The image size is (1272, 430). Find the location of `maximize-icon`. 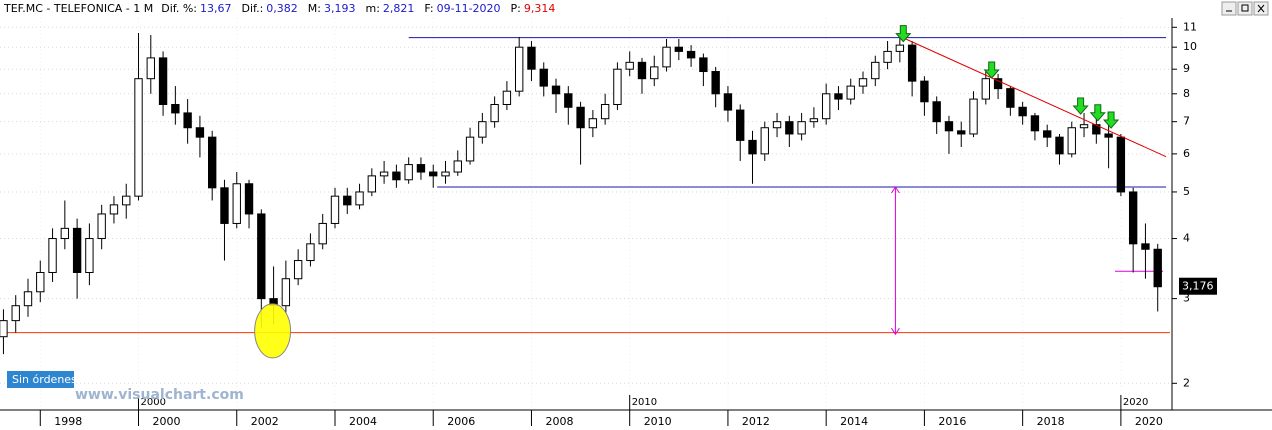

maximize-icon is located at coordinates (1245, 8).